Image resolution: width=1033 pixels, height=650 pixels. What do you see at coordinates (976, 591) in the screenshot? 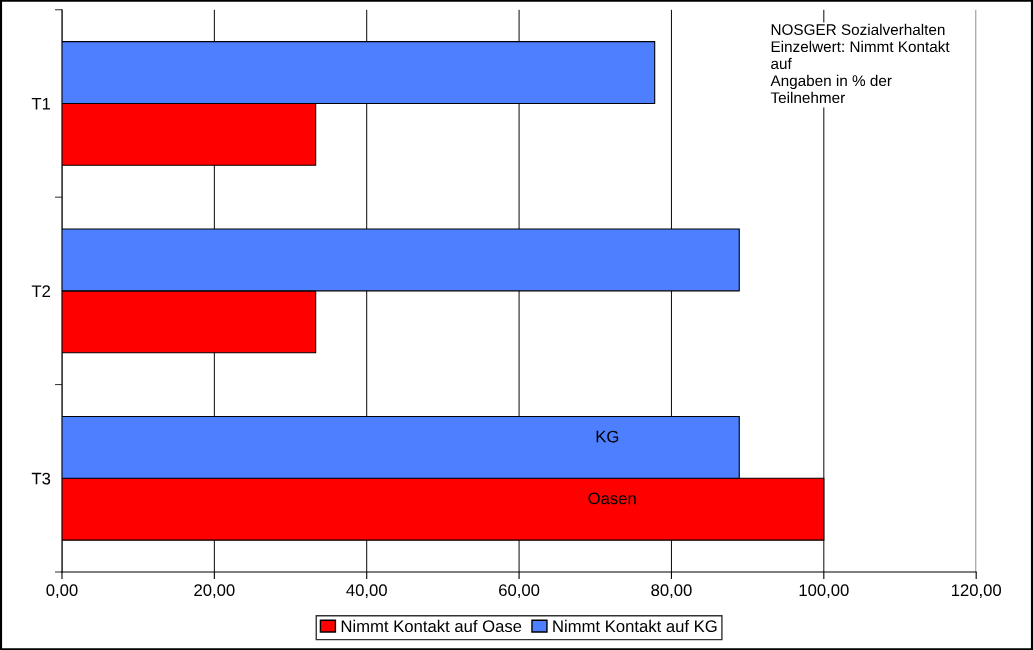
I see `x-tick-label: 120,00` at bounding box center [976, 591].